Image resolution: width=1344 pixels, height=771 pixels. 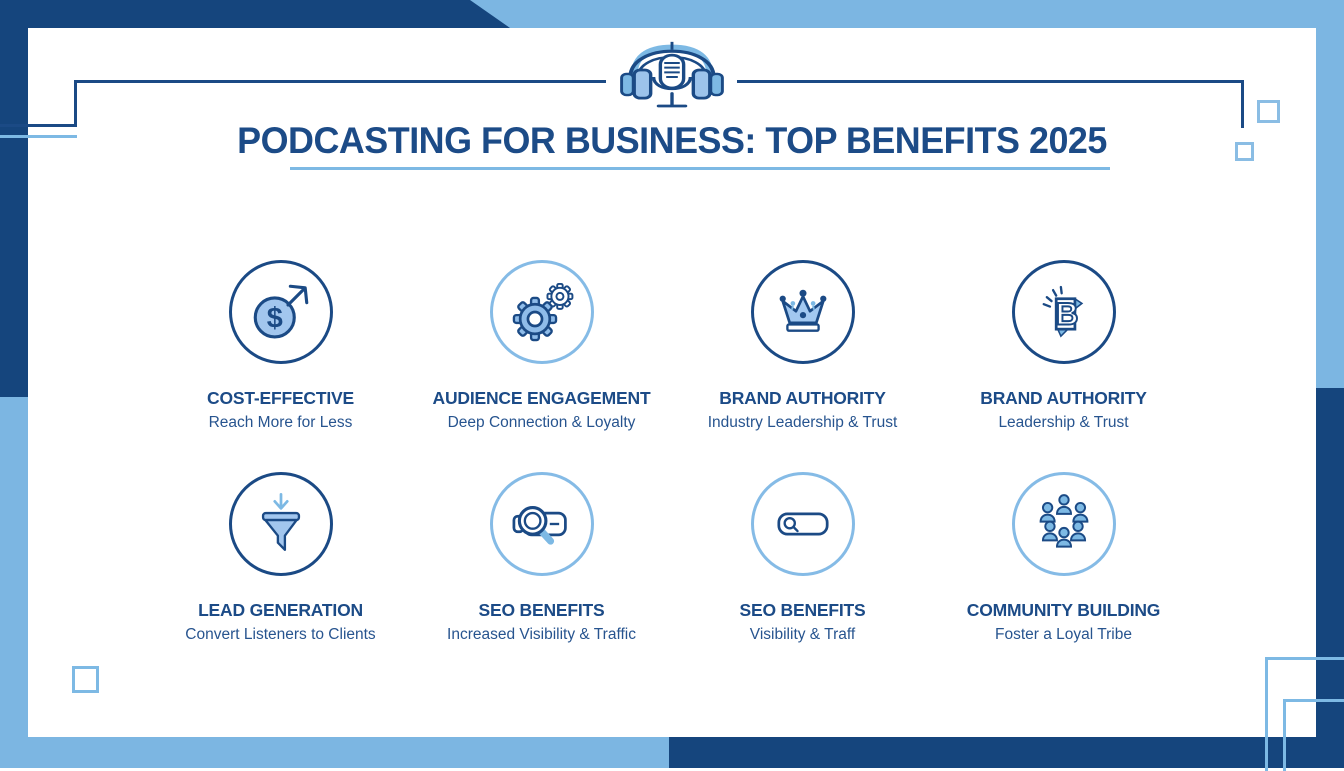 What do you see at coordinates (280, 398) in the screenshot?
I see `benefit-title: COST-EFFECTIVE` at bounding box center [280, 398].